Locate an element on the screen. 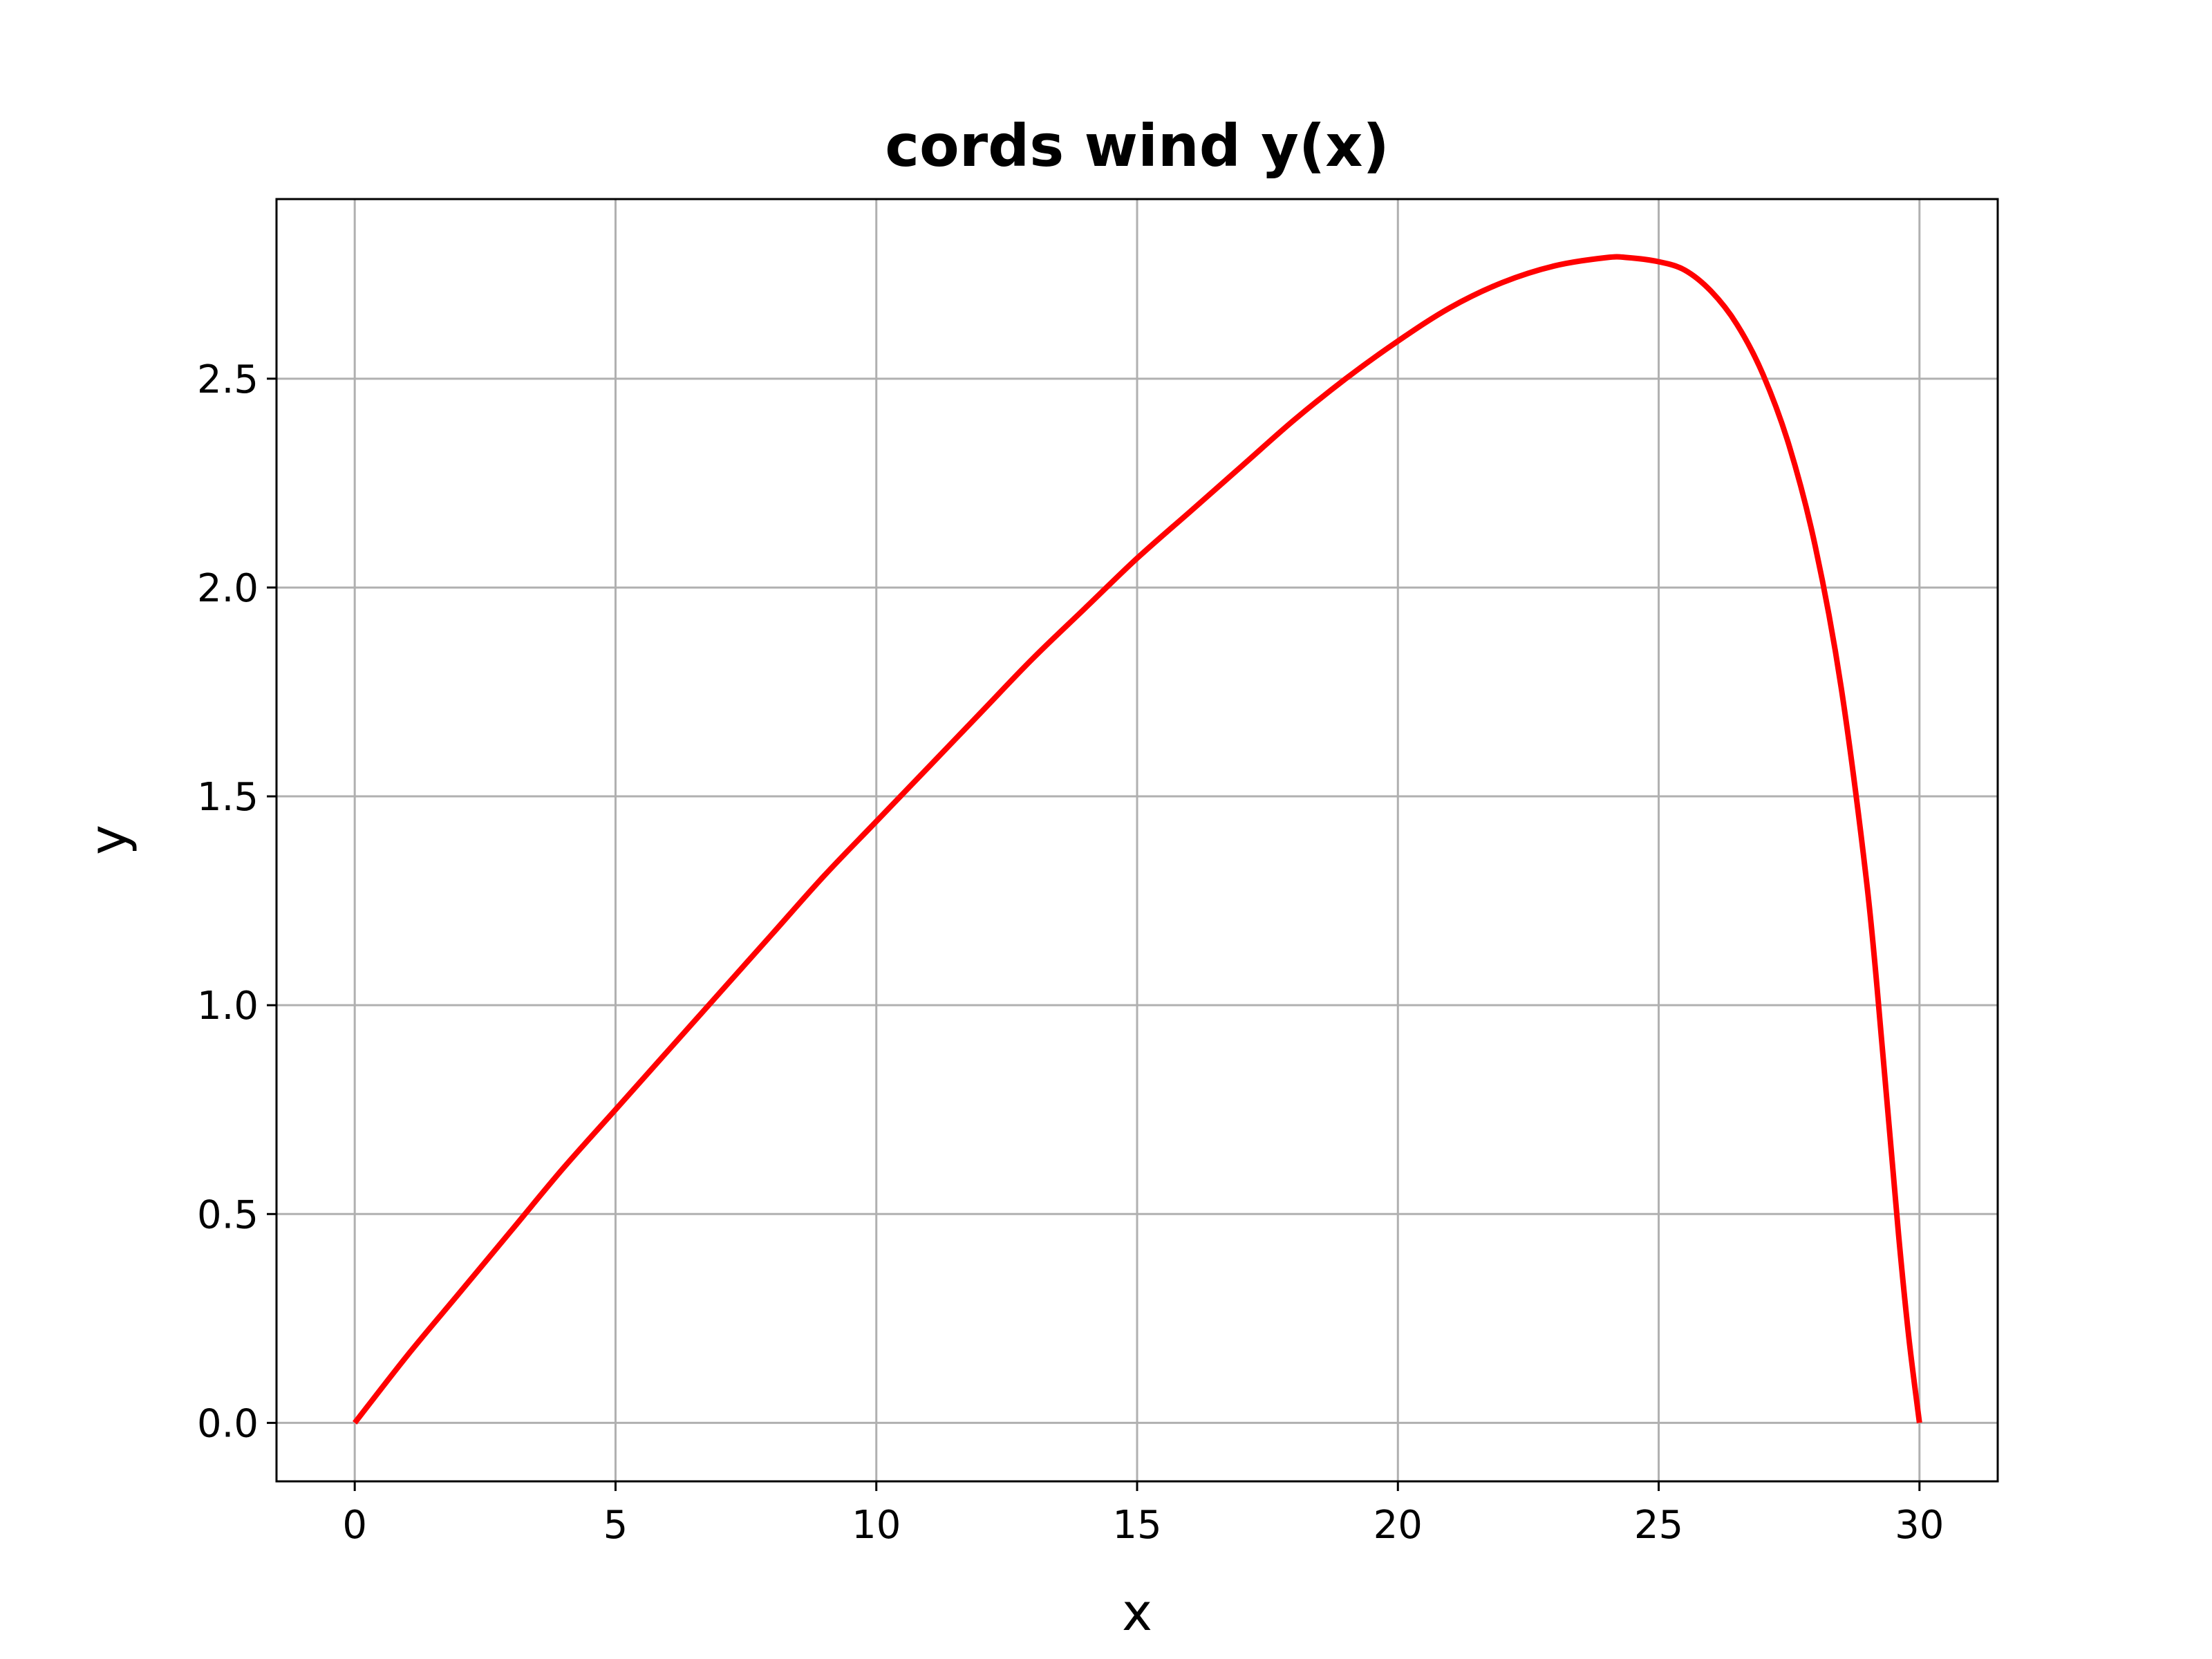  x-tick-label: 15 is located at coordinates (1136, 1525).